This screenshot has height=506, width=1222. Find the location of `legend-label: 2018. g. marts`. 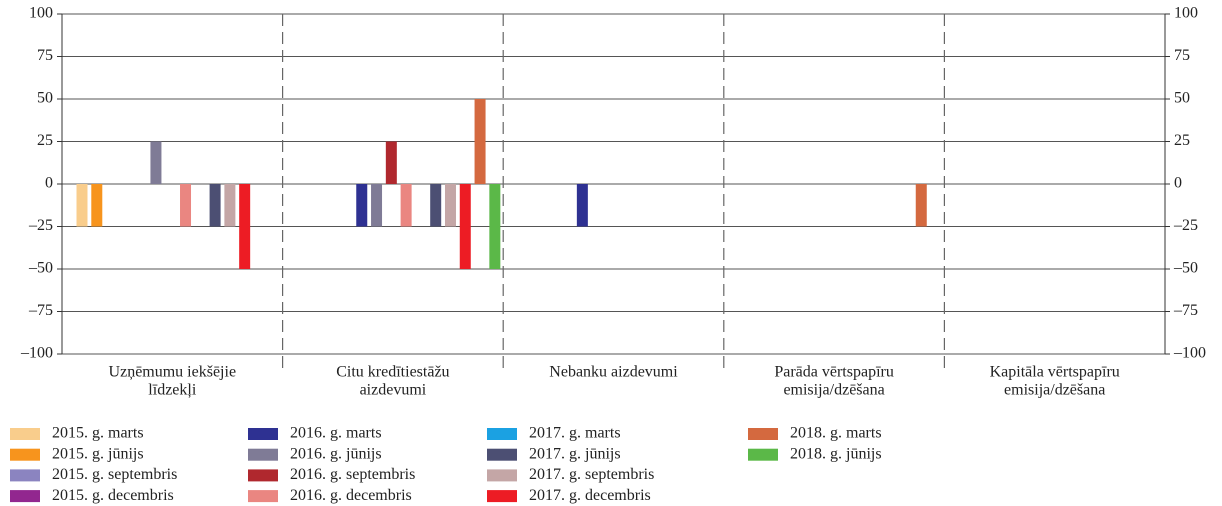

legend-label: 2018. g. marts is located at coordinates (836, 433).